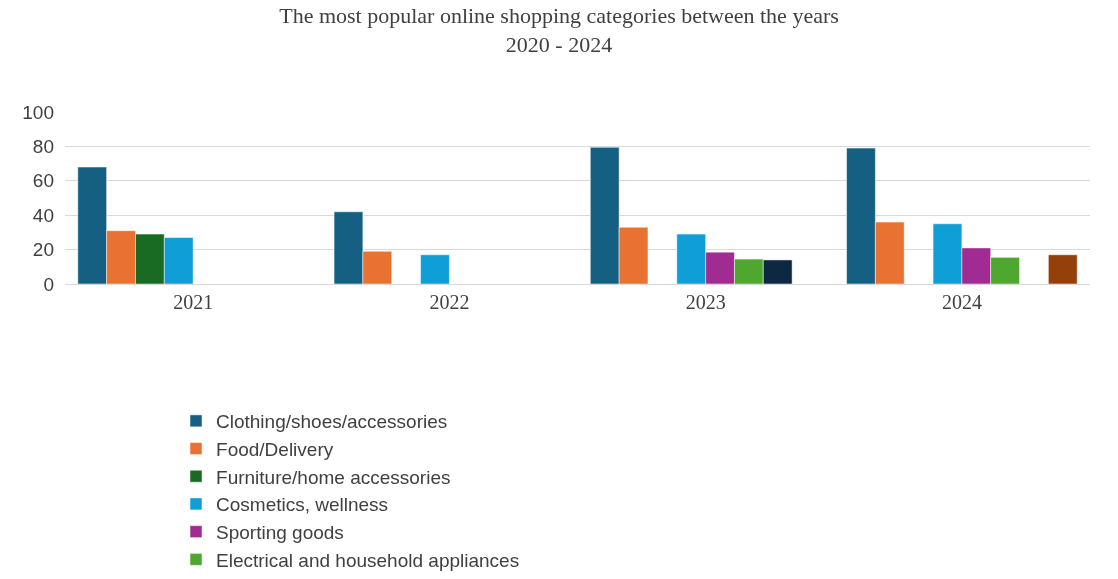  Describe the element at coordinates (43, 215) in the screenshot. I see `y-tick-label: 40` at that location.